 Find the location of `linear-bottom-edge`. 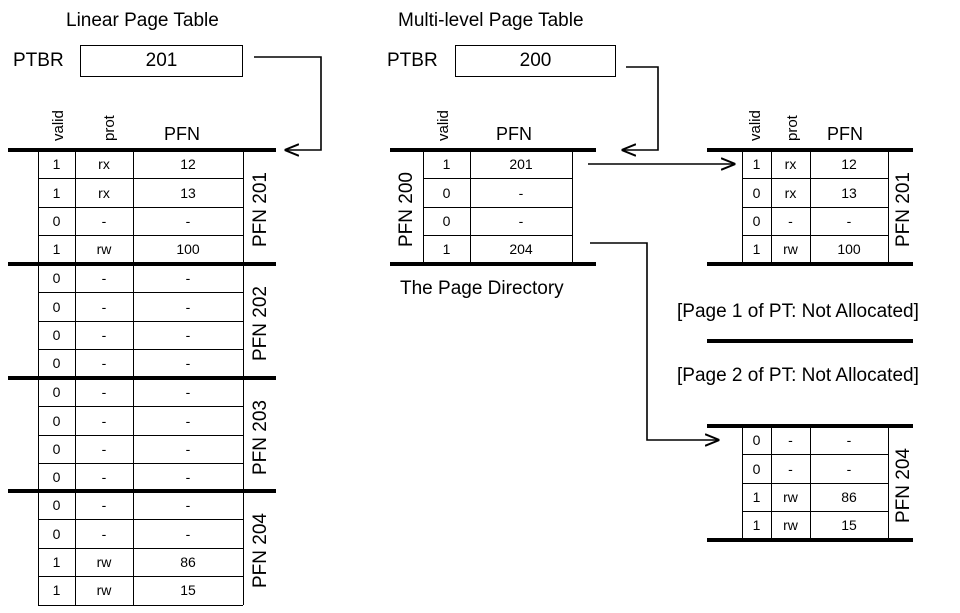

linear-bottom-edge is located at coordinates (140, 605).